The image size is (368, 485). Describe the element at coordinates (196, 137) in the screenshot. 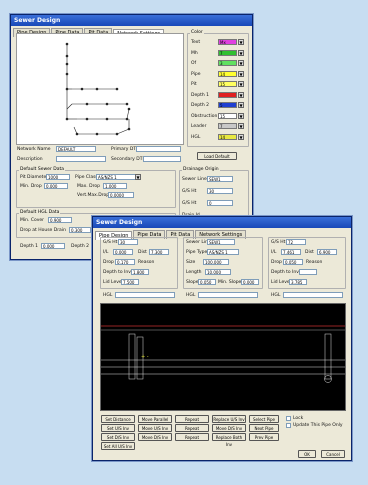

I see `color-row-label: HGL` at that location.